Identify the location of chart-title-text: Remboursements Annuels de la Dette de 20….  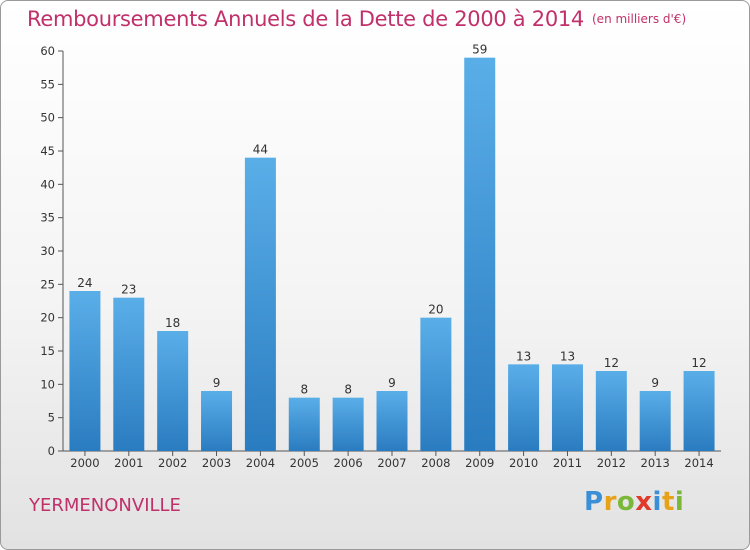
(305, 19).